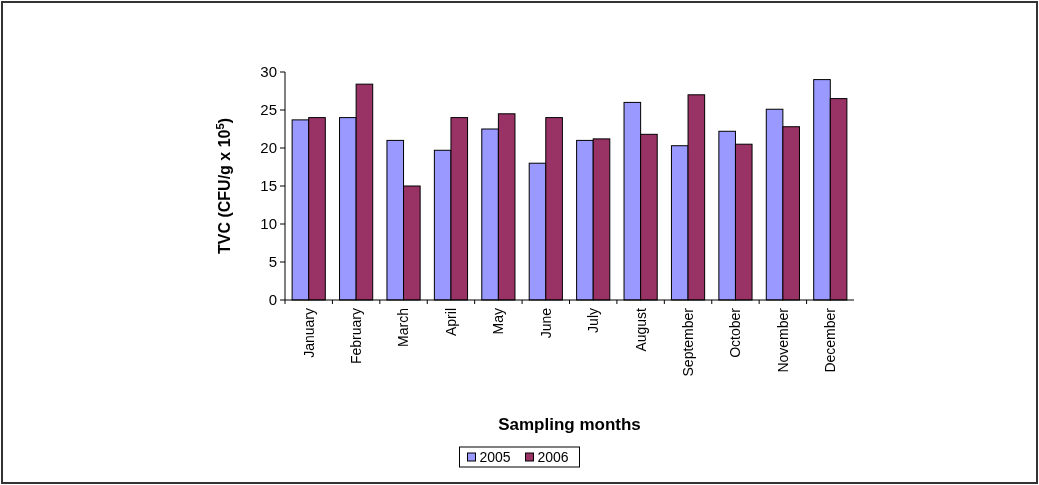 This screenshot has width=1039, height=485. Describe the element at coordinates (553, 457) in the screenshot. I see `legend-label: 2006` at that location.